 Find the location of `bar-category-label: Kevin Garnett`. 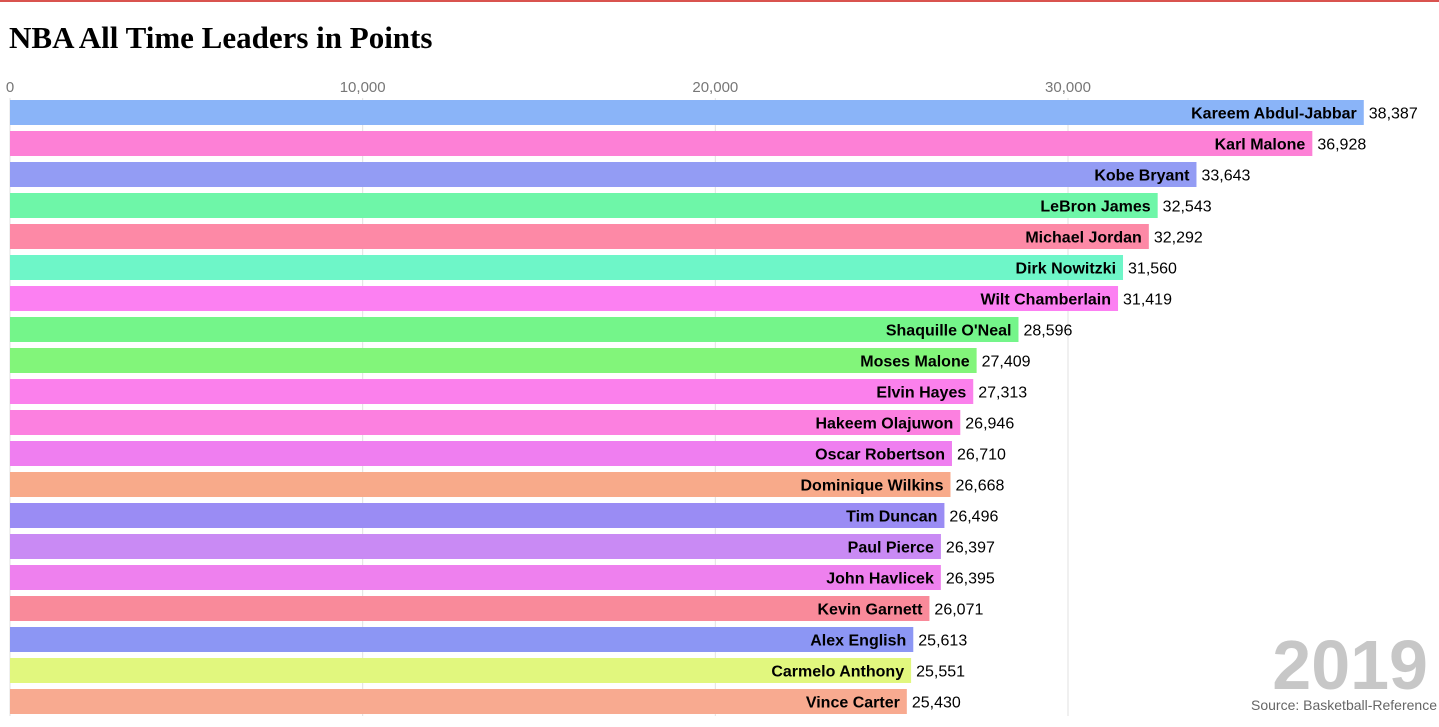

bar-category-label: Kevin Garnett is located at coordinates (871, 610).